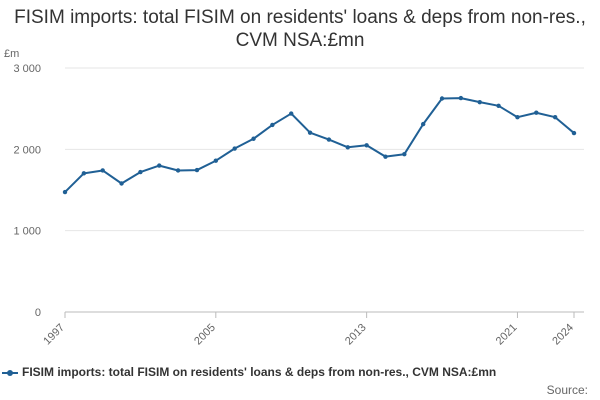 This screenshot has height=400, width=600. I want to click on y-axis-ticks: 0 1 000 2 000 3 000, so click(27, 191).